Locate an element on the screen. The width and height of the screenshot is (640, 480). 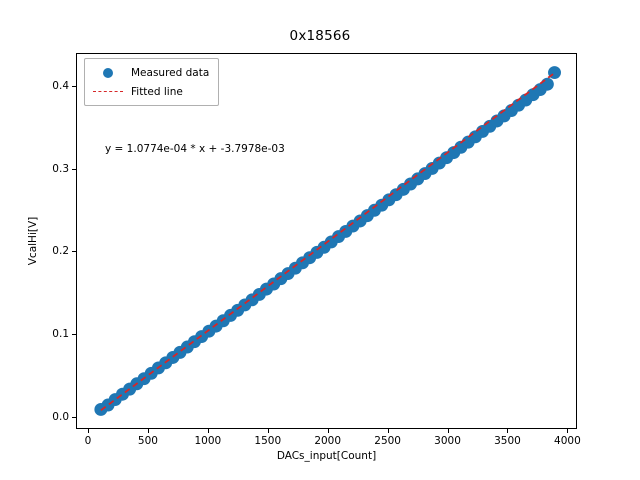
y-axis-label: VcalHi[V] is located at coordinates (33, 241).